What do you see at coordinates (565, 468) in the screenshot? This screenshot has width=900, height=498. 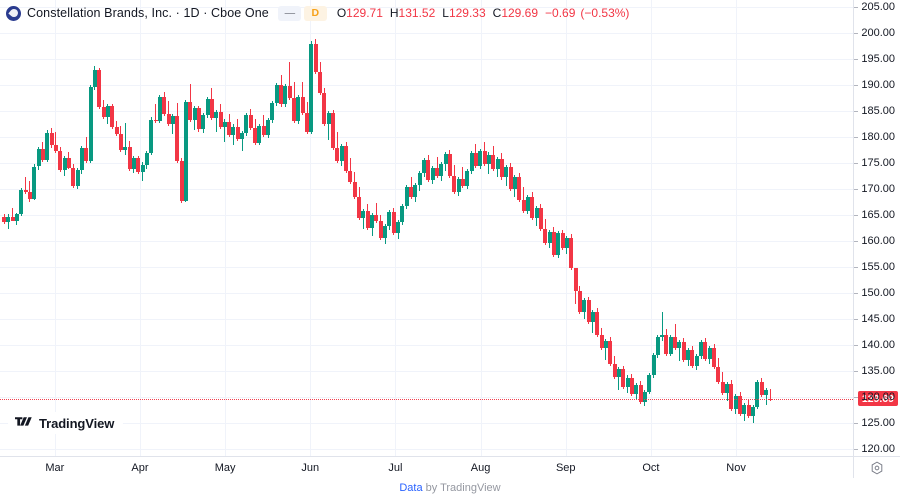 I see `time-axis-tick: Sep` at bounding box center [565, 468].